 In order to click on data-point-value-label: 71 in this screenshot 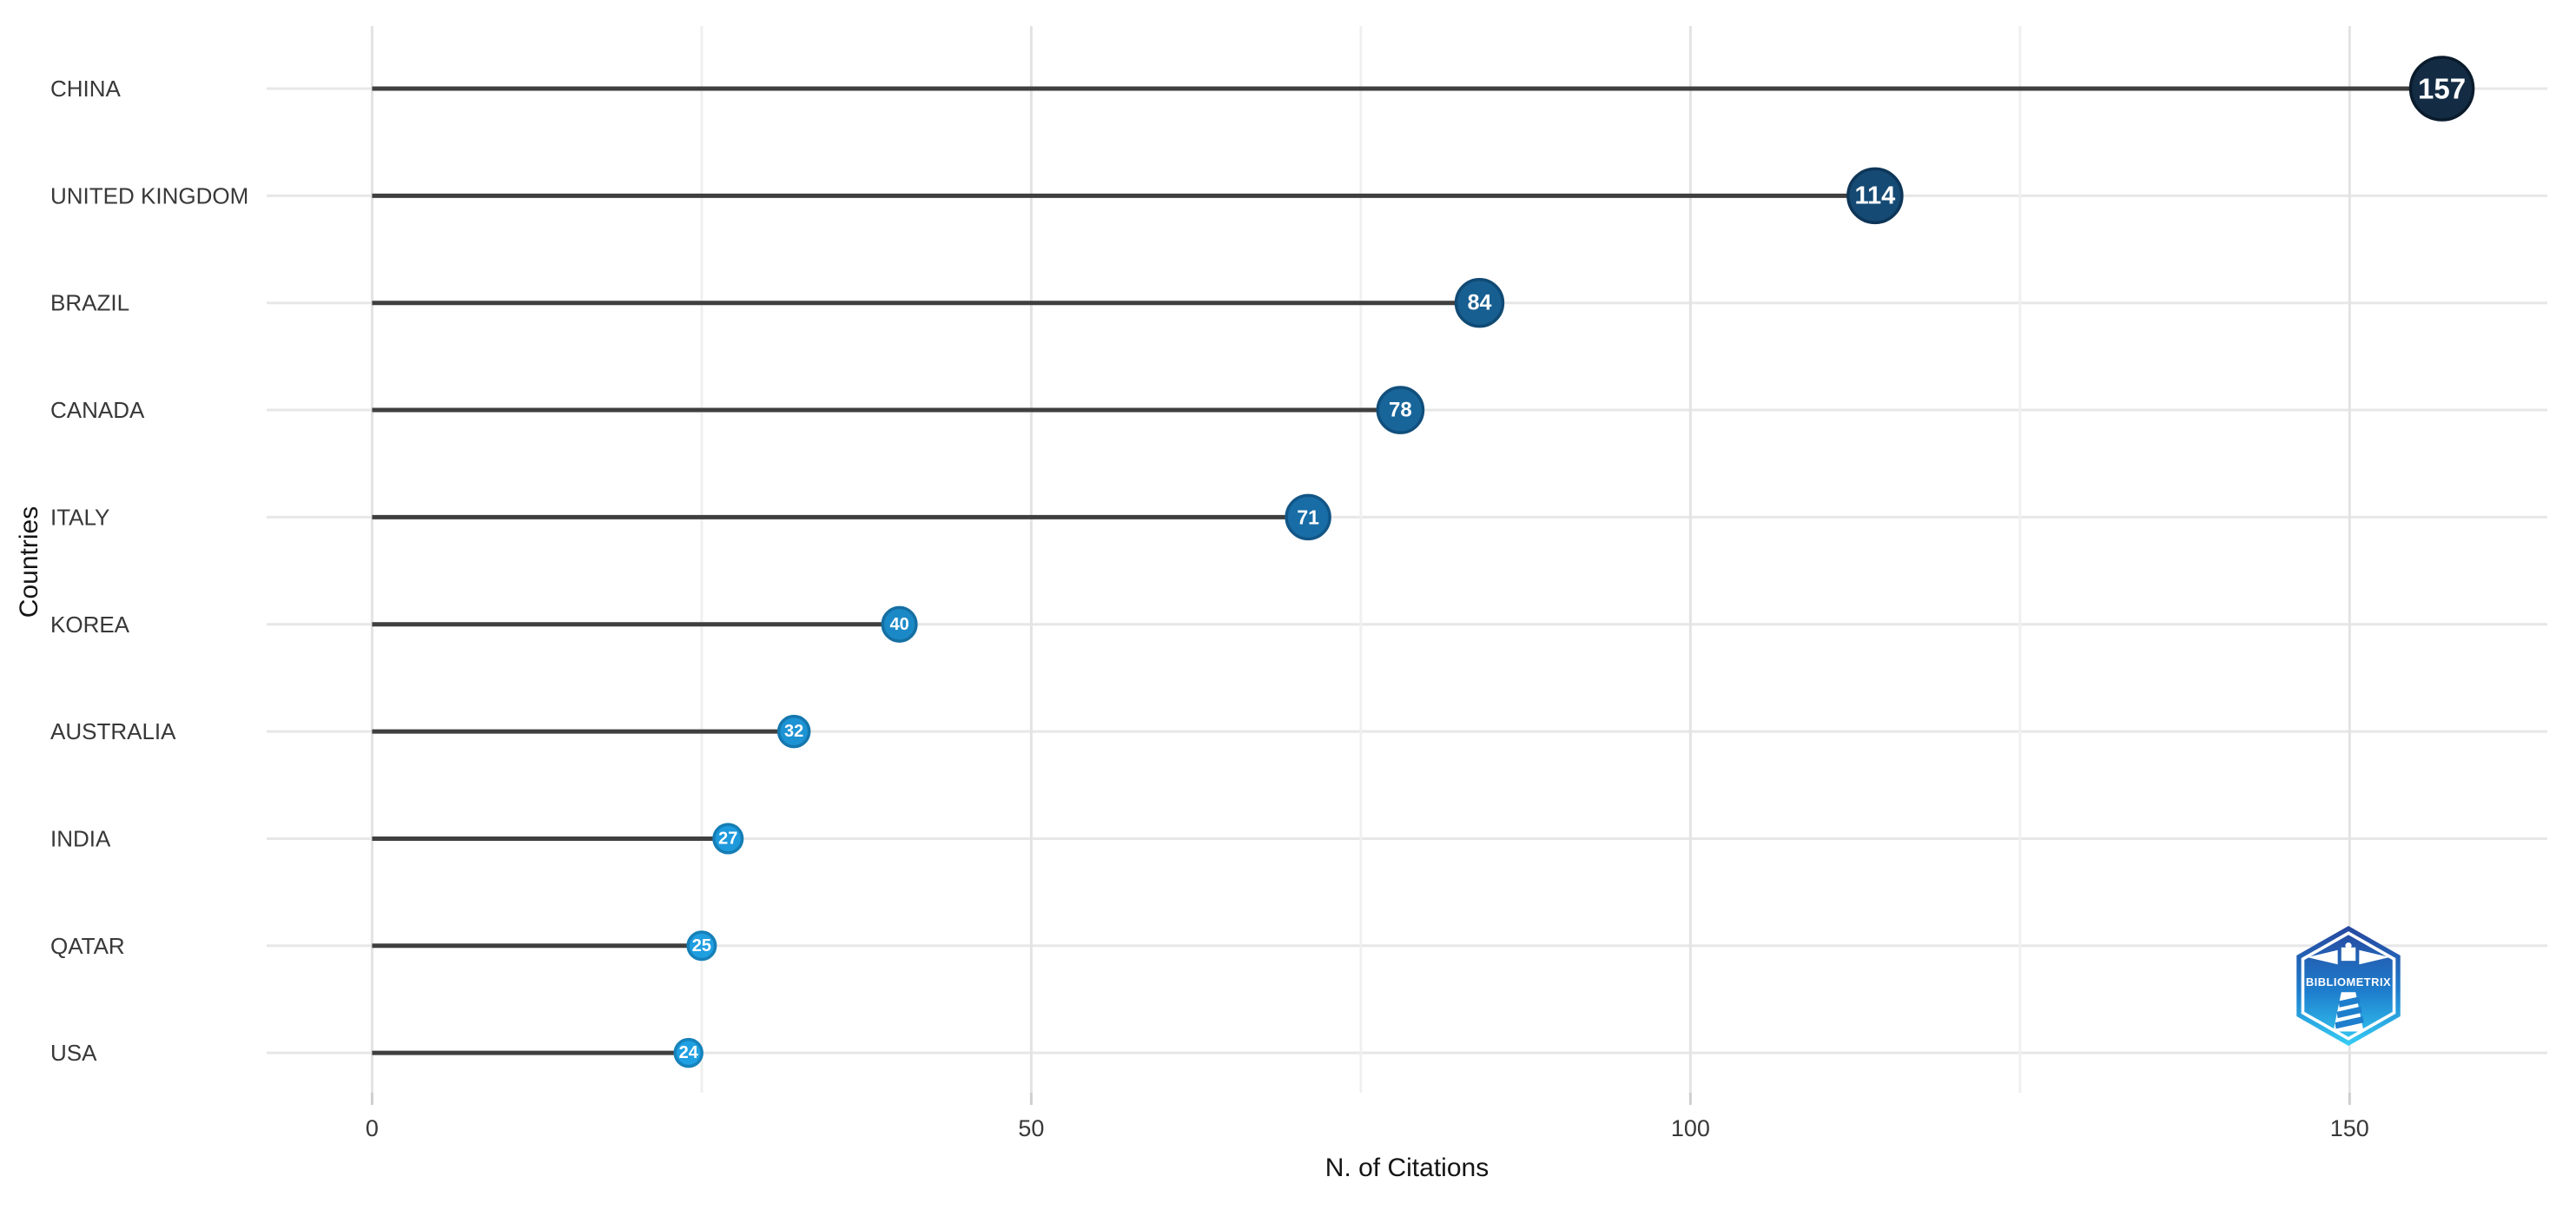, I will do `click(1308, 517)`.